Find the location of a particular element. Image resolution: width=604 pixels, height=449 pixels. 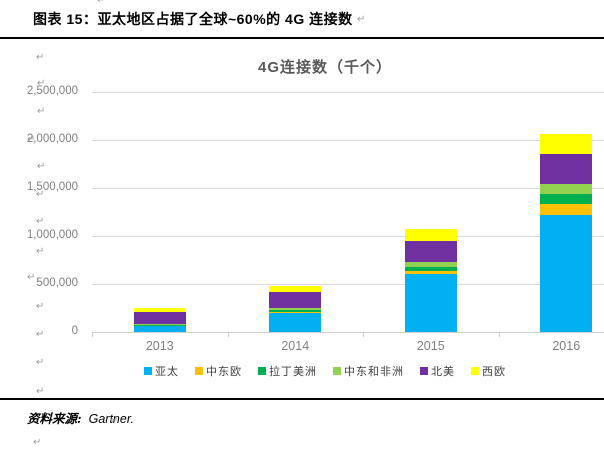

legend-label: 西欧 is located at coordinates (494, 372).